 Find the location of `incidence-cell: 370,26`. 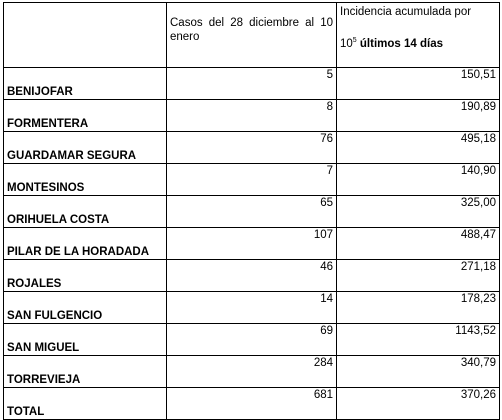

incidence-cell: 370,26 is located at coordinates (418, 403).